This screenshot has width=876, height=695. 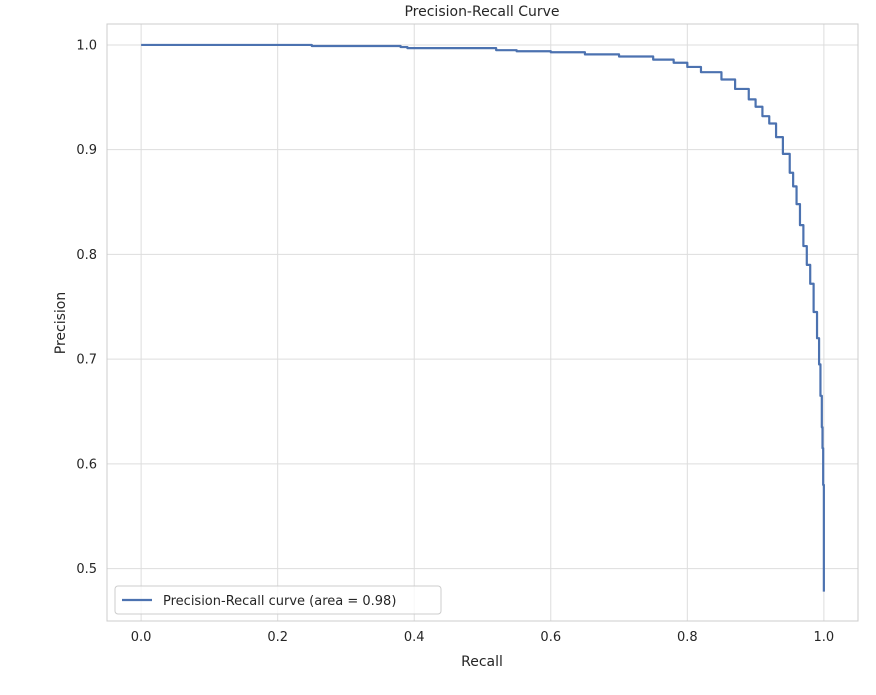 I want to click on y-tick-label: 0.8, so click(x=86, y=255).